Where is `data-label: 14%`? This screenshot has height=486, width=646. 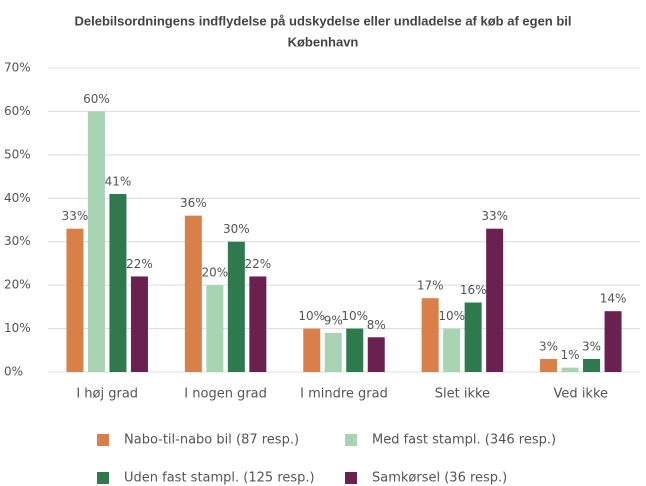
data-label: 14% is located at coordinates (613, 299).